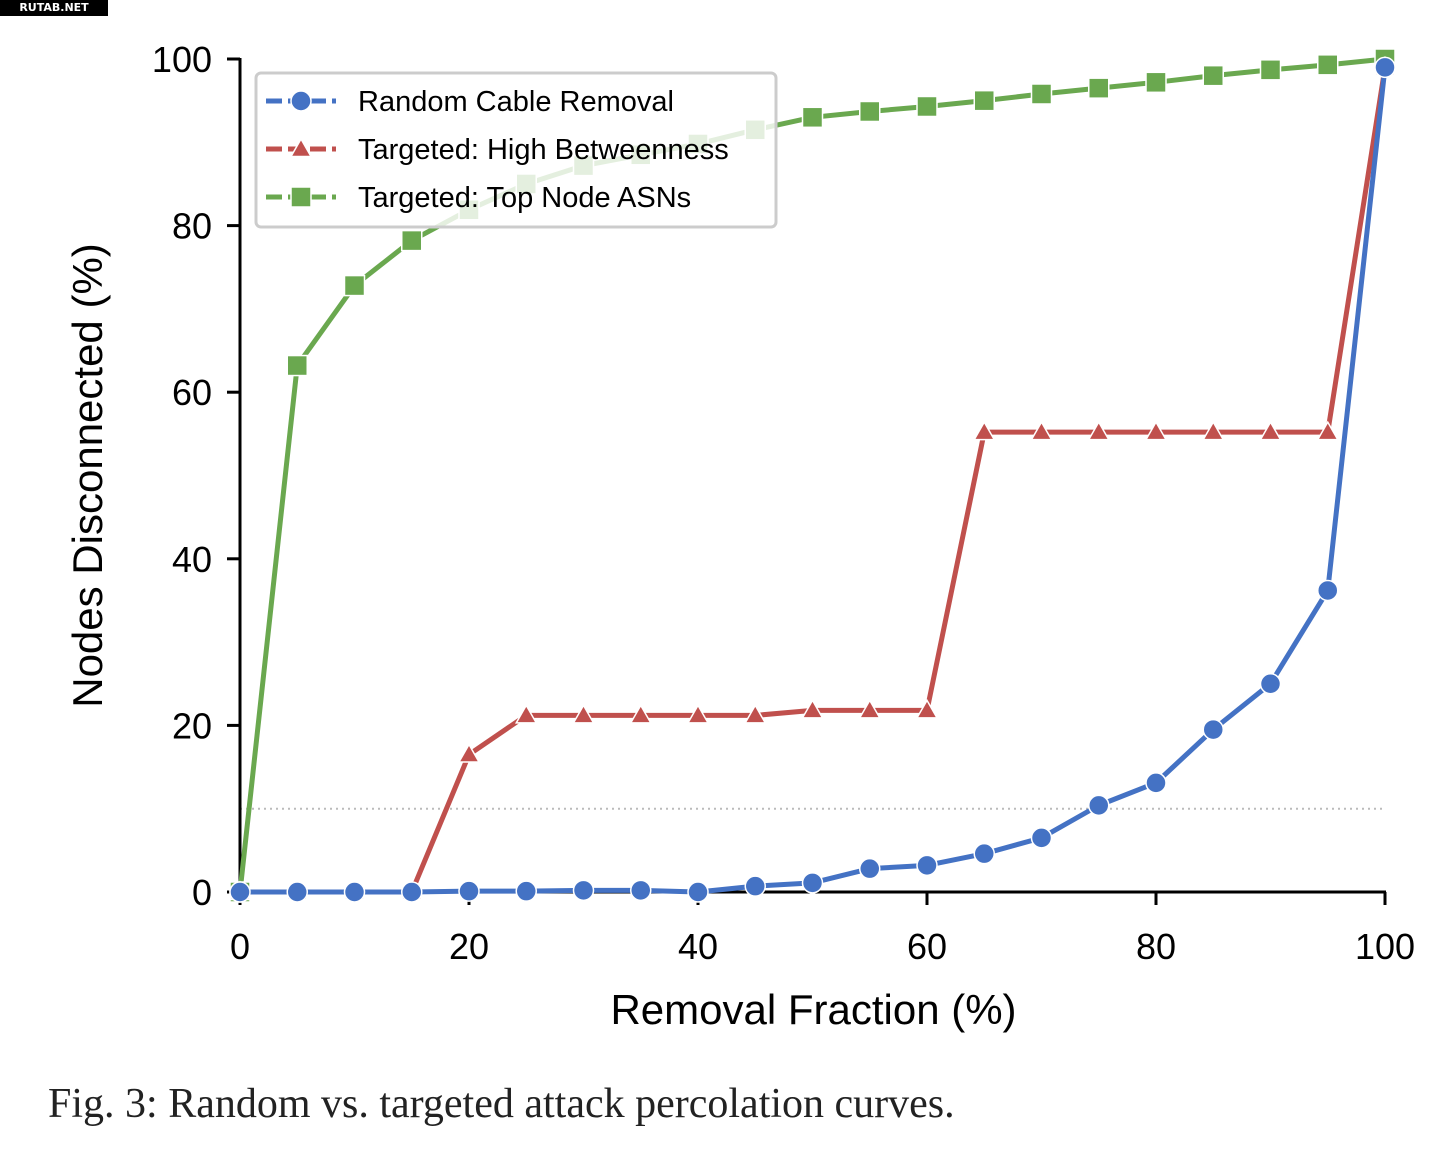  What do you see at coordinates (927, 946) in the screenshot?
I see `x-tick-label: 60` at bounding box center [927, 946].